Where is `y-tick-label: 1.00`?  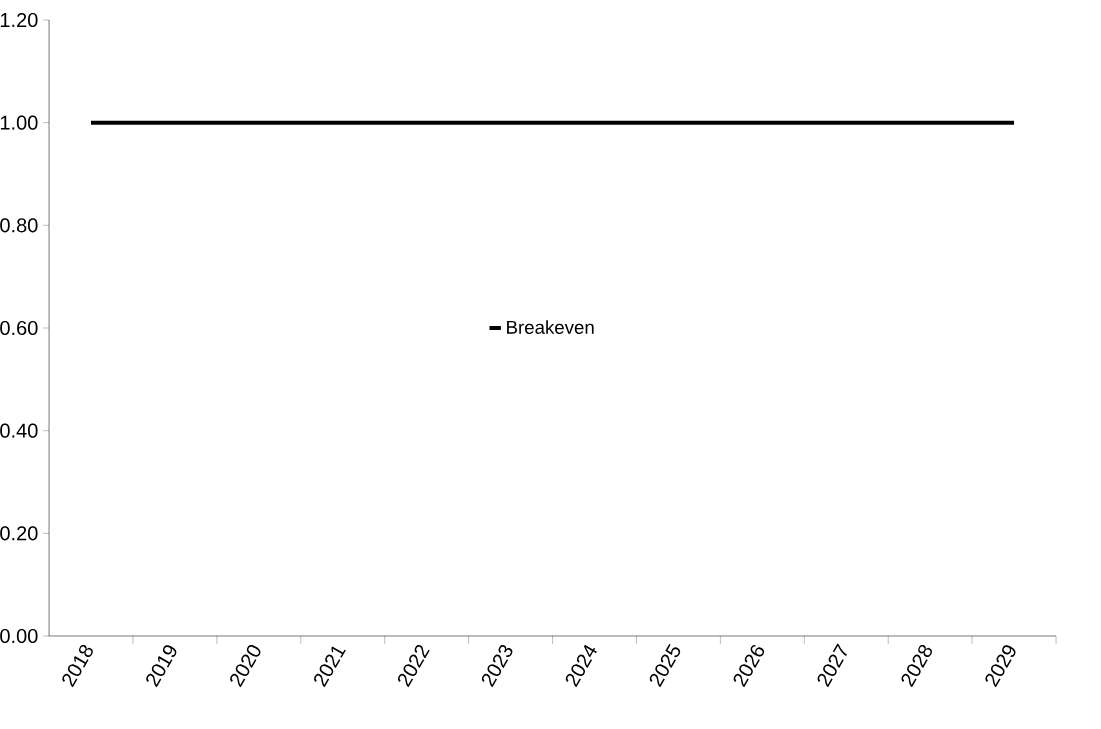 y-tick-label: 1.00 is located at coordinates (19, 122).